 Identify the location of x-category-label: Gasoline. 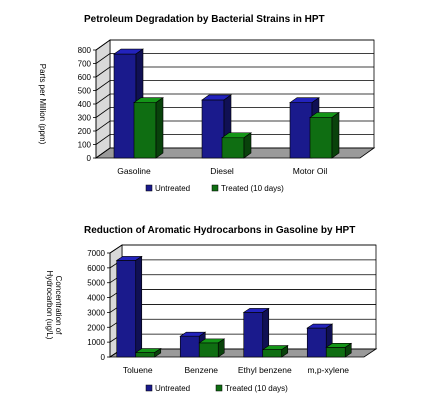
(134, 171).